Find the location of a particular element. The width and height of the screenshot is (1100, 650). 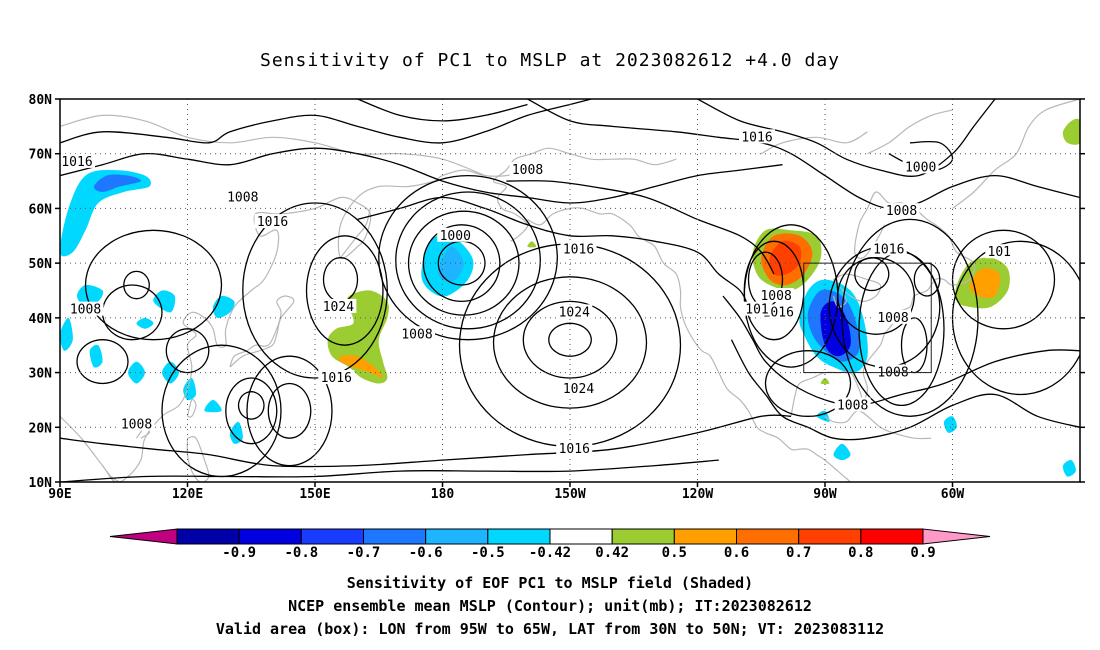

colorbar-label: 0.9 is located at coordinates (922, 553).